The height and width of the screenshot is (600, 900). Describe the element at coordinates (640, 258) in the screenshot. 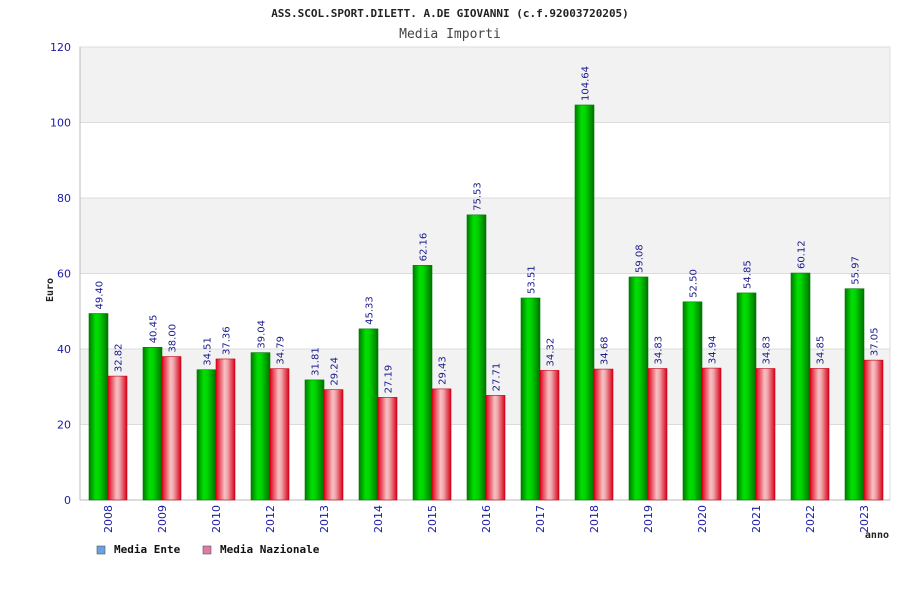

I see `value-label: 59.08` at that location.